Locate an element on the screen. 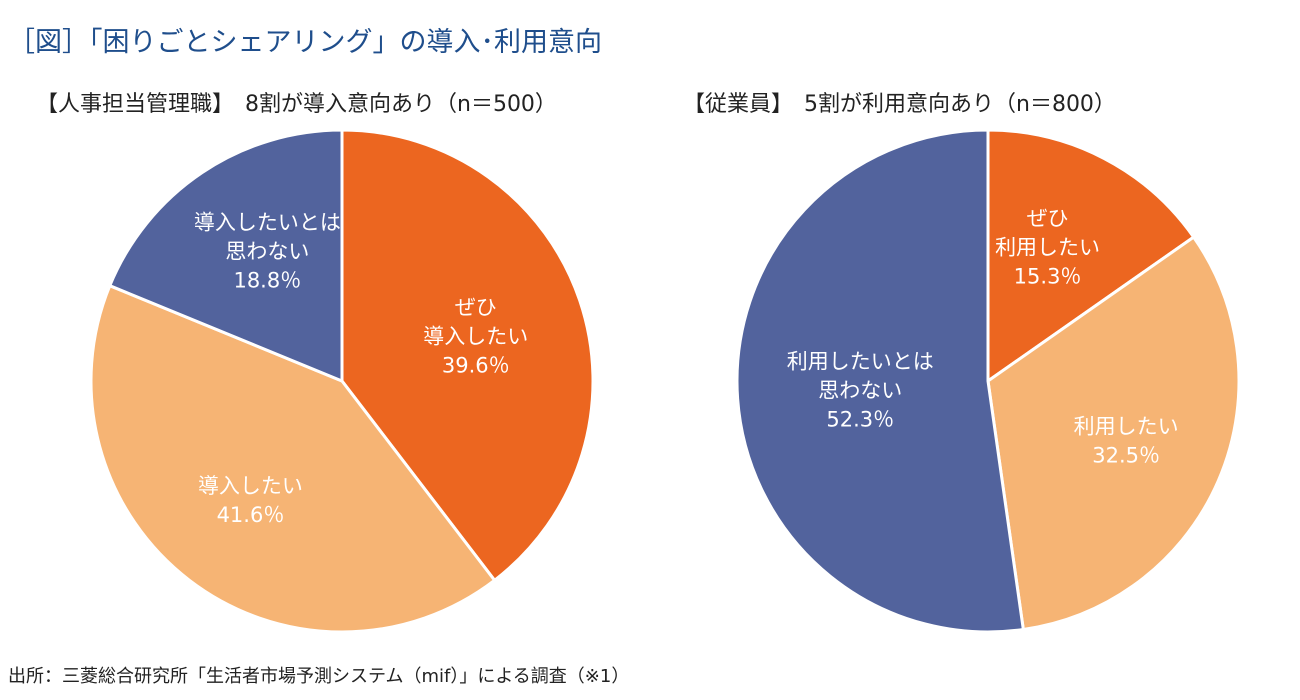  slice-value-label: 32.5％ is located at coordinates (1126, 455).